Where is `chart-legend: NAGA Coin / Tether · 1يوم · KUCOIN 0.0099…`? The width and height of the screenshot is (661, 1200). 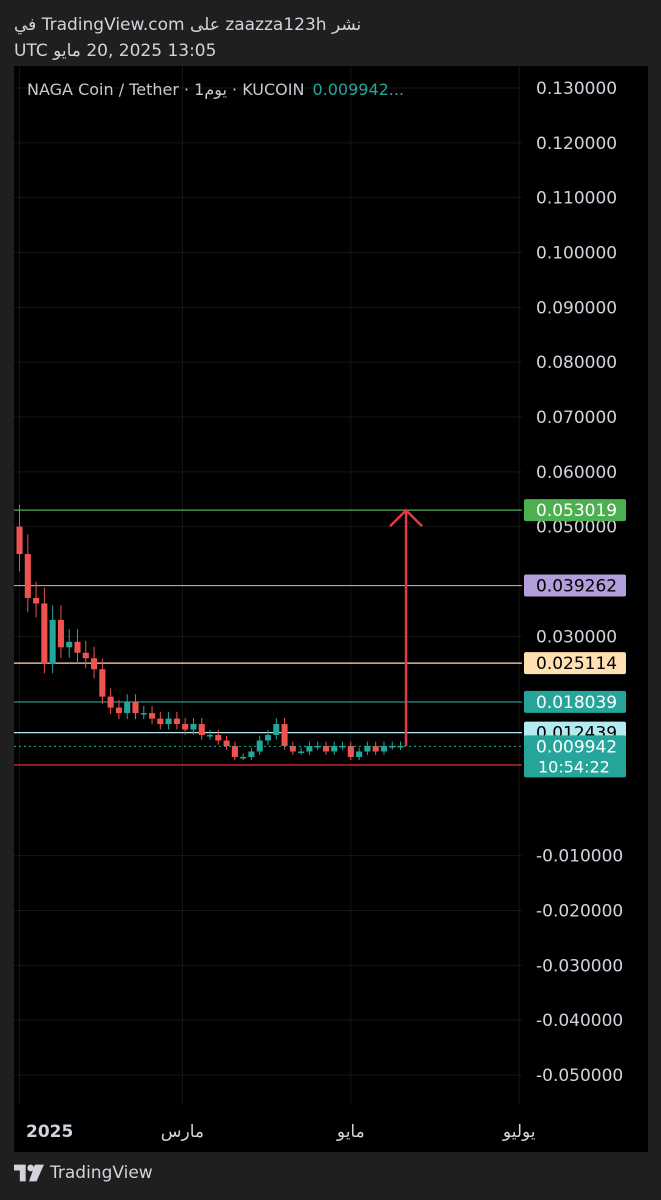
chart-legend: NAGA Coin / Tether · 1يوم · KUCOIN 0.0099… is located at coordinates (215, 89).